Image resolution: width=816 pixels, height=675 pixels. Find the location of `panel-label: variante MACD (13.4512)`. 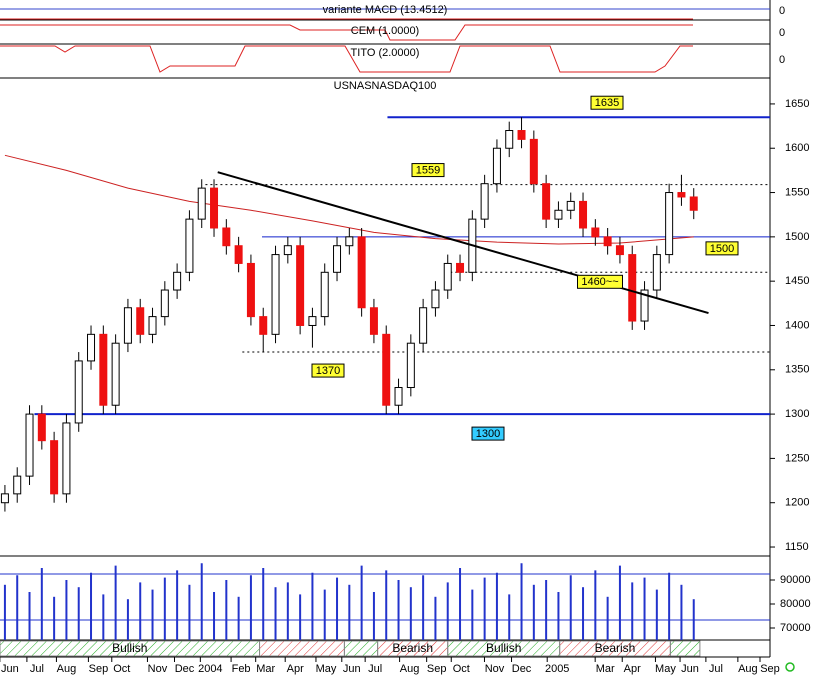

panel-label: variante MACD (13.4512) is located at coordinates (385, 10).